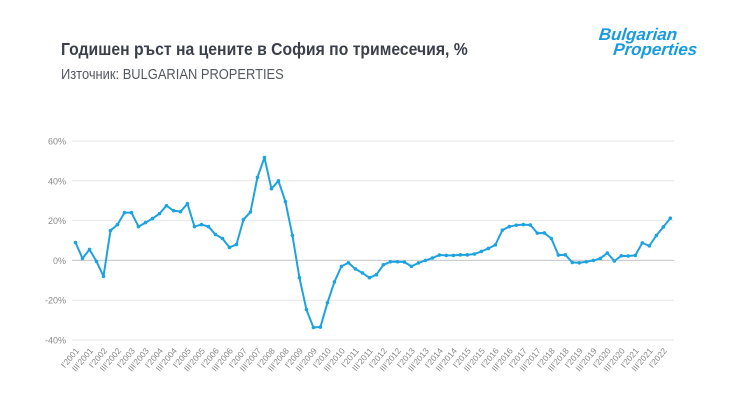 Image resolution: width=740 pixels, height=416 pixels. What do you see at coordinates (55, 341) in the screenshot?
I see `y-tick-label: -40%` at bounding box center [55, 341].